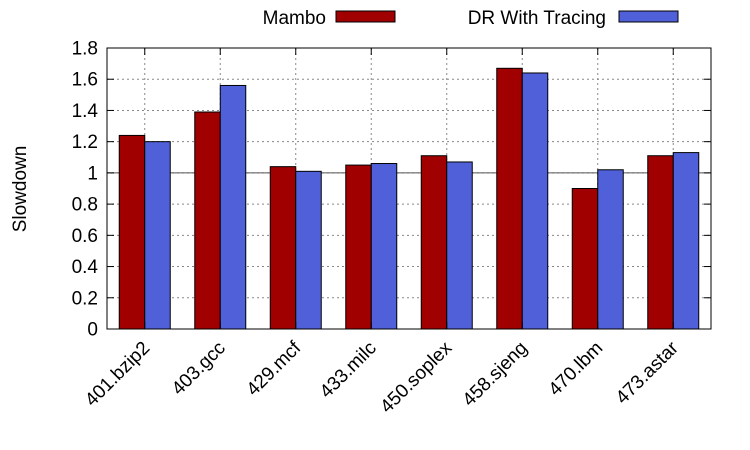 The height and width of the screenshot is (450, 750). Describe the element at coordinates (416, 377) in the screenshot. I see `x-tick-label: 450.soplex` at that location.